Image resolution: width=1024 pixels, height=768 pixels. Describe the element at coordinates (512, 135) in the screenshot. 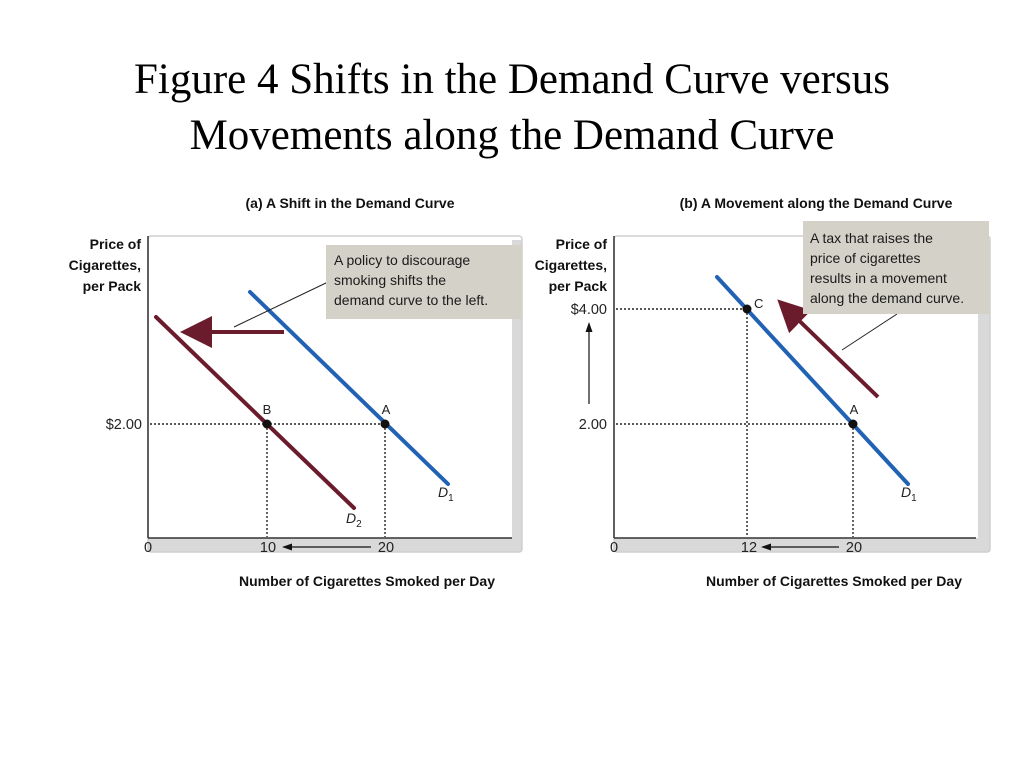

I see `slide-title-line-2: Movements along the Demand Curve` at that location.